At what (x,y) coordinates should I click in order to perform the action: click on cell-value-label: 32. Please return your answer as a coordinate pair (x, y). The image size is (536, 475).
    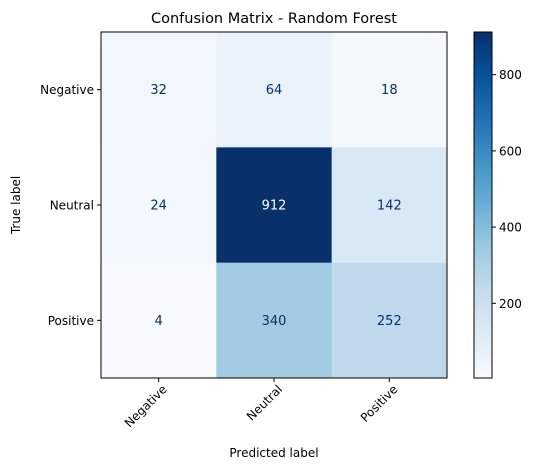
    Looking at the image, I should click on (158, 90).